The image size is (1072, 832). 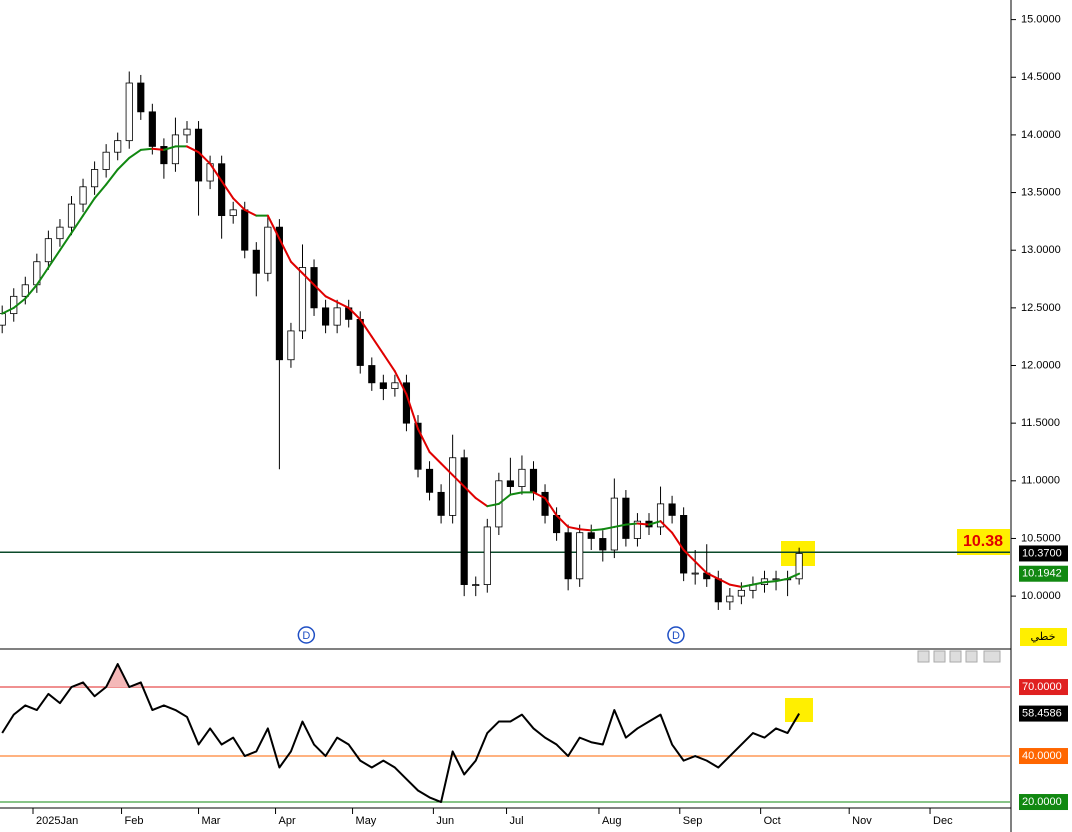 I want to click on value-badge-label: 58.4586, so click(x=1042, y=713).